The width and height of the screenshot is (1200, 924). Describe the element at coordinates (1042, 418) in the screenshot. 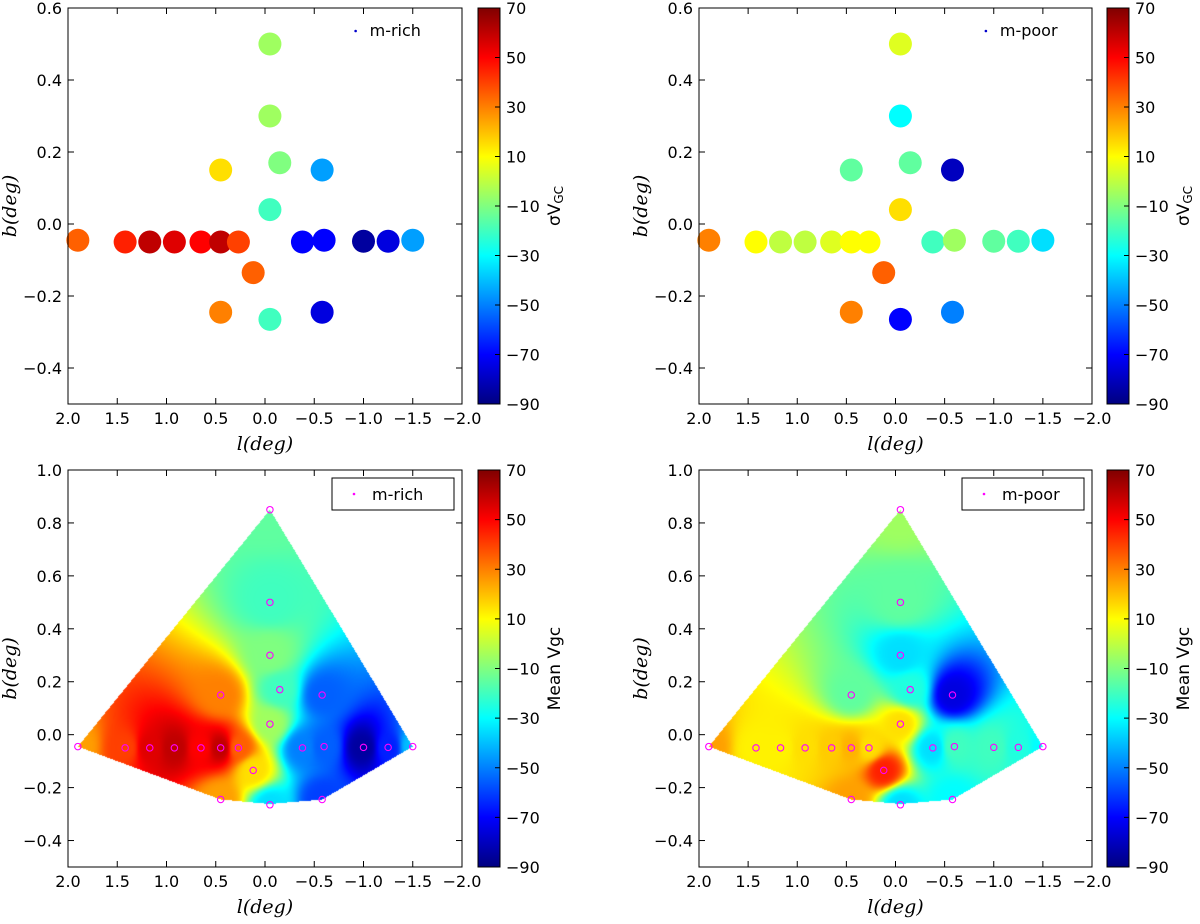

I see `x-tick-label: −1.5` at that location.